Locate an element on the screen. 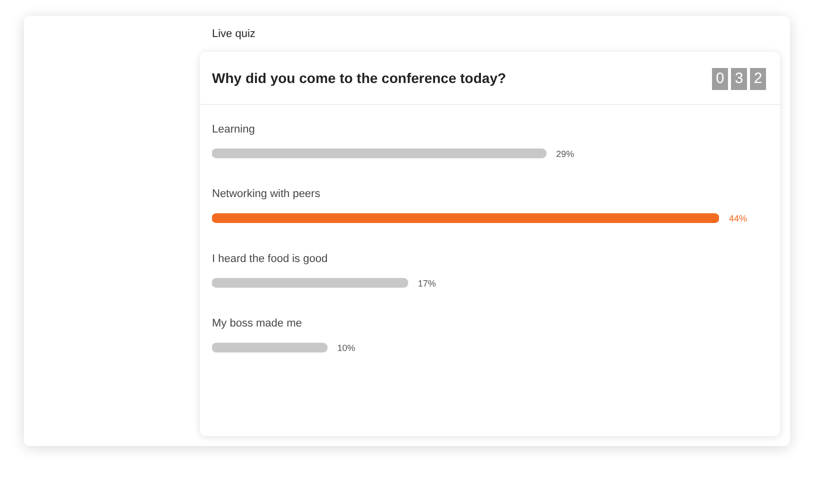  y-tick-label: I heard the food is good is located at coordinates (270, 258).